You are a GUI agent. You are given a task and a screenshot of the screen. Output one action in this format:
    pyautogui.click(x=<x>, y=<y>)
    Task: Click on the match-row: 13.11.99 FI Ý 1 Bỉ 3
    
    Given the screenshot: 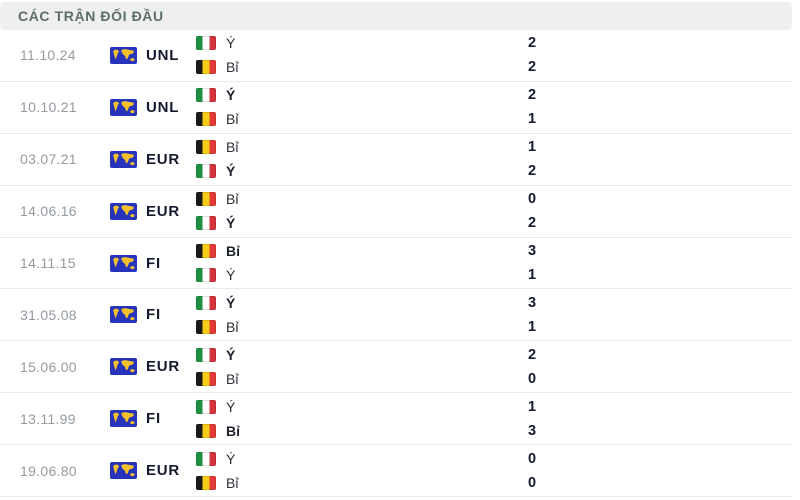 What is the action you would take?
    pyautogui.click(x=396, y=419)
    